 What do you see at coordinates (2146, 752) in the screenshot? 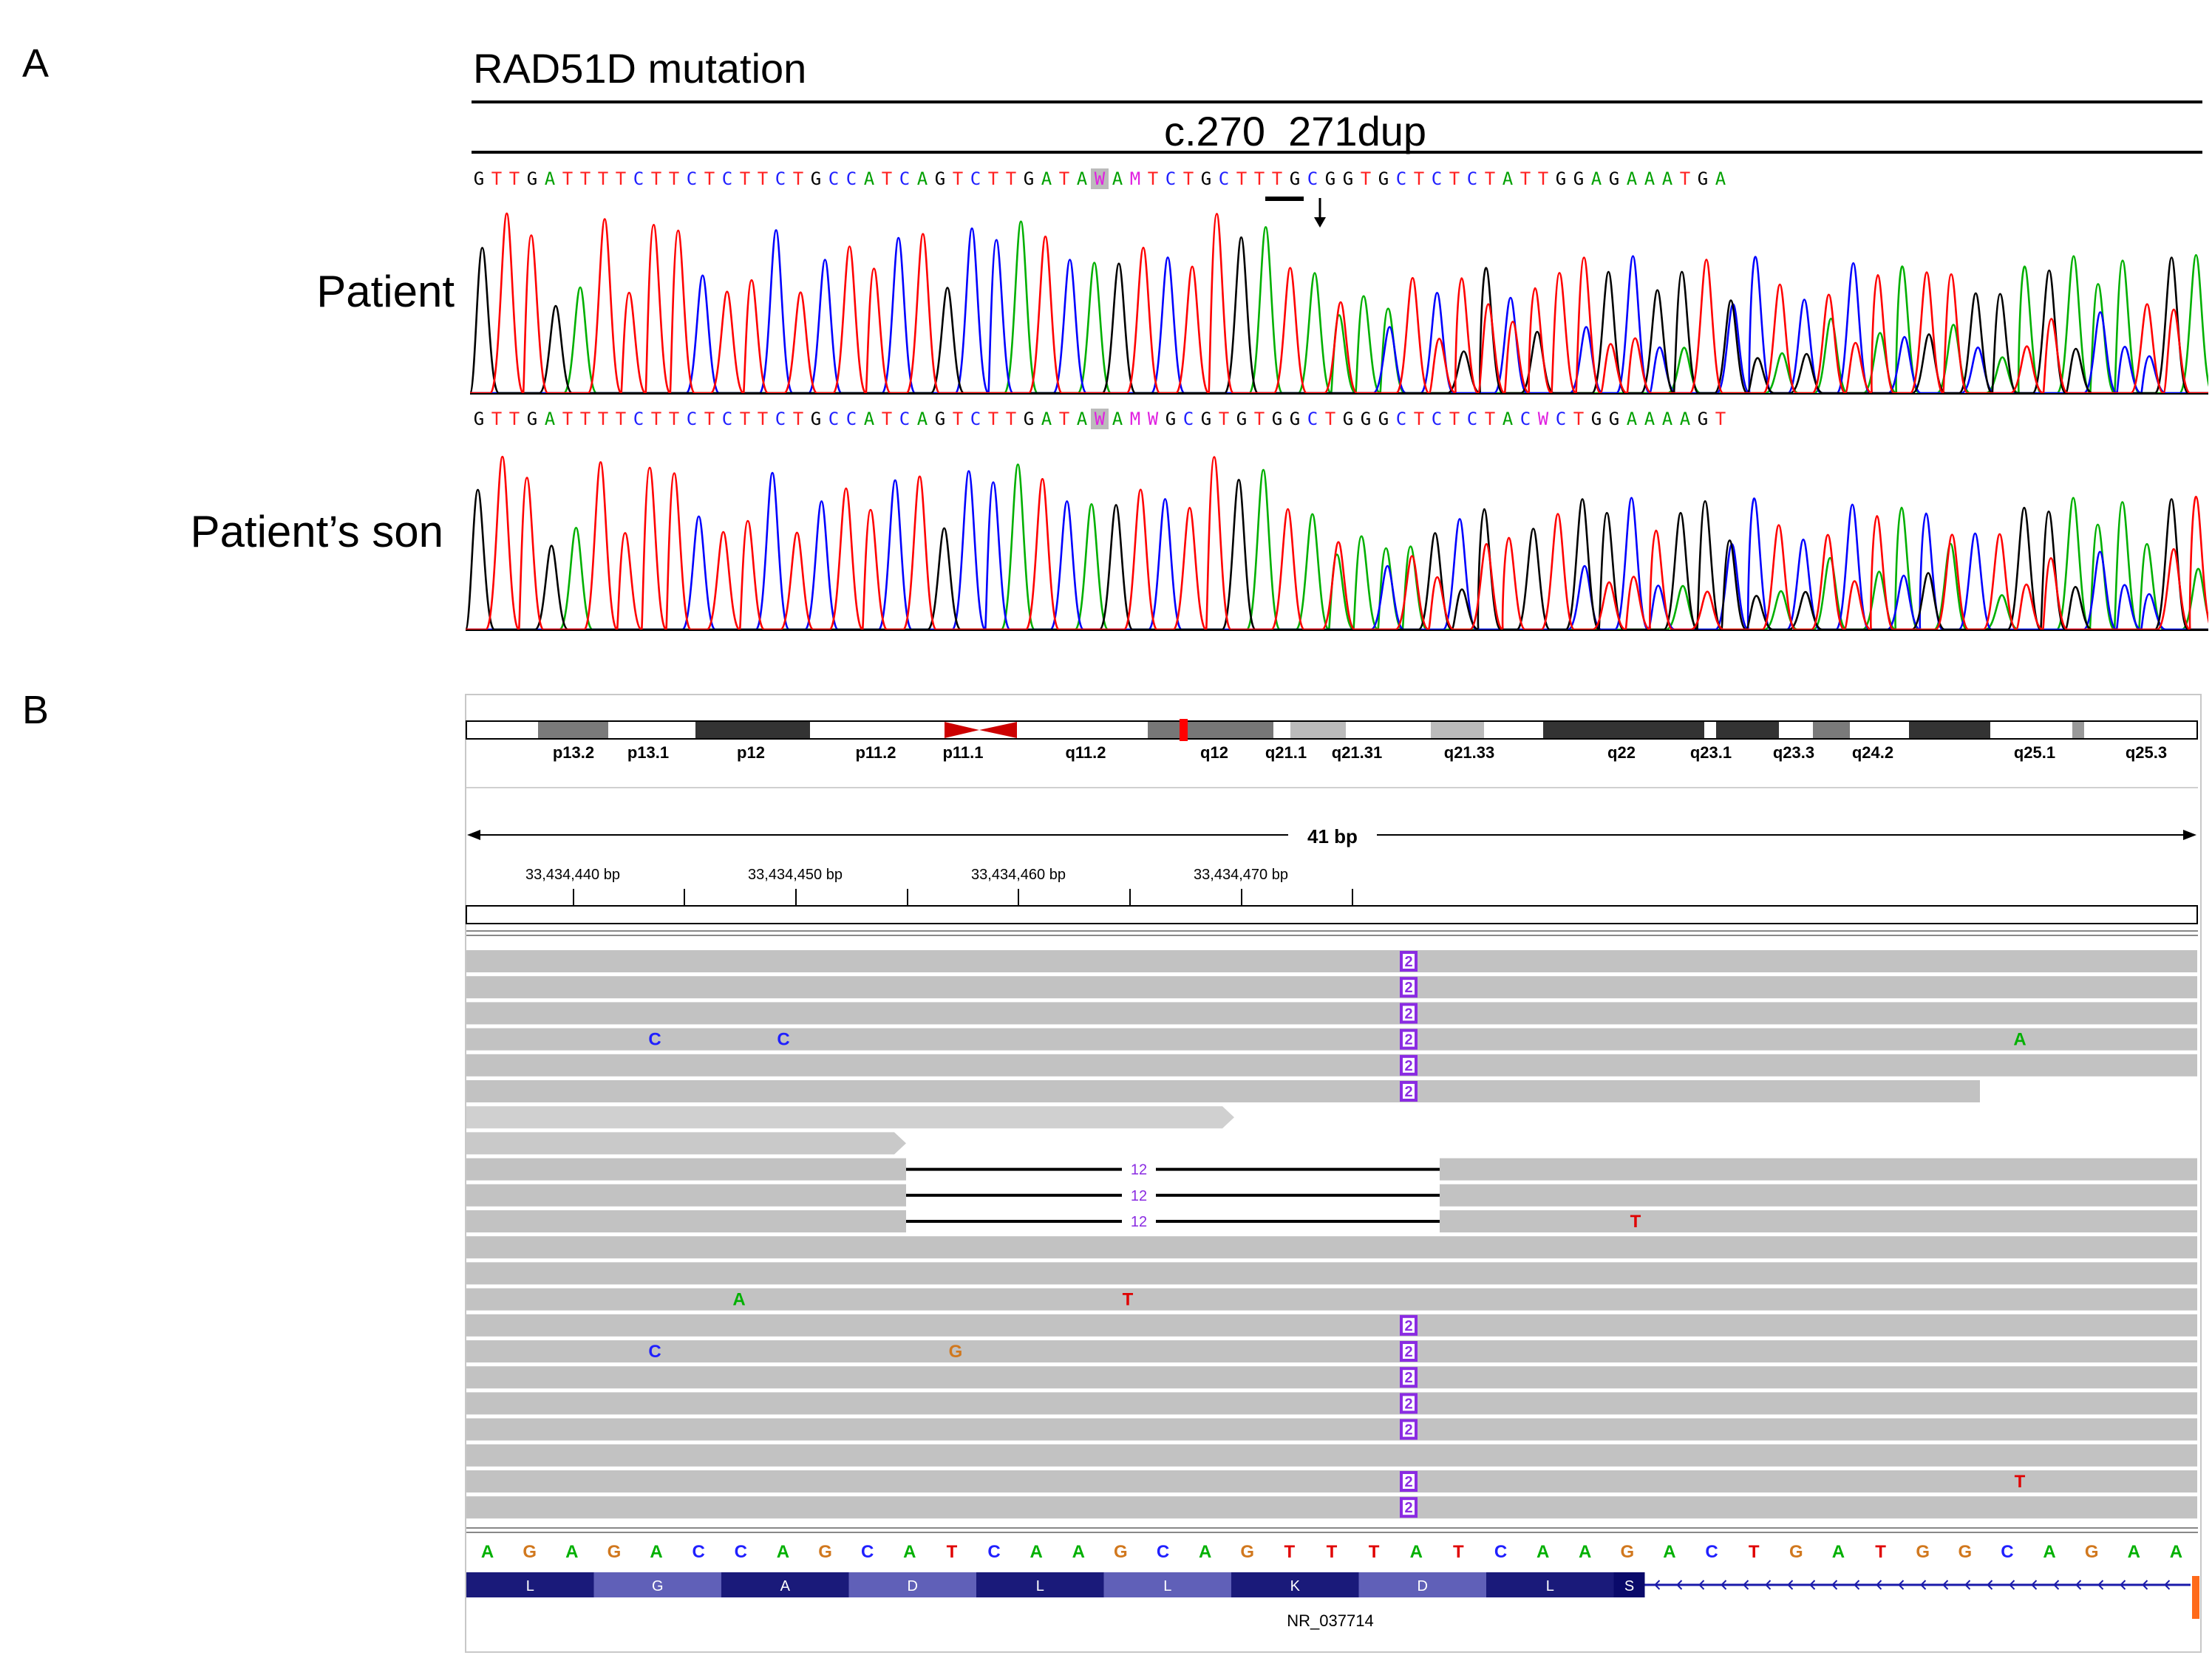
I see `cytoband-label: q25.3` at bounding box center [2146, 752].